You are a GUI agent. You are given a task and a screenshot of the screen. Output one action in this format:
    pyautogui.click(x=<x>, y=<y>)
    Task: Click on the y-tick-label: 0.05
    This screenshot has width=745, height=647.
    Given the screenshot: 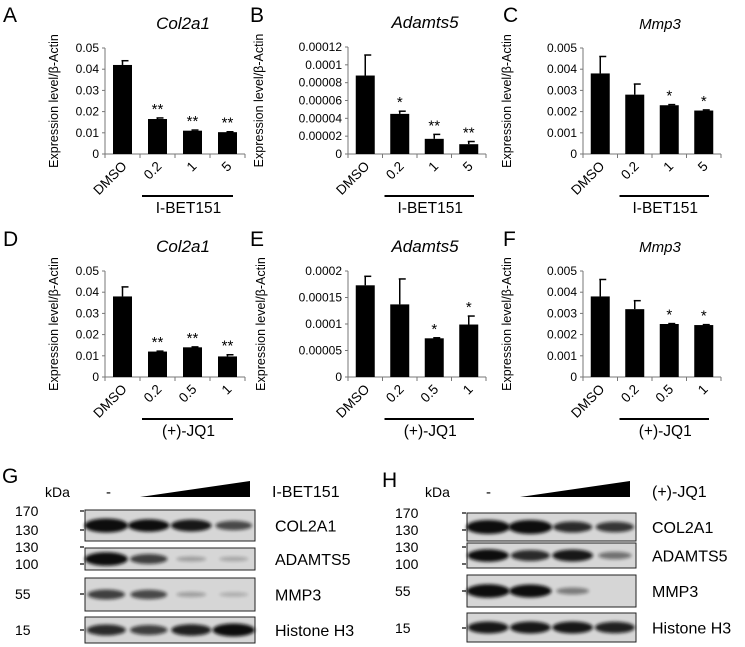 What is the action you would take?
    pyautogui.click(x=88, y=48)
    